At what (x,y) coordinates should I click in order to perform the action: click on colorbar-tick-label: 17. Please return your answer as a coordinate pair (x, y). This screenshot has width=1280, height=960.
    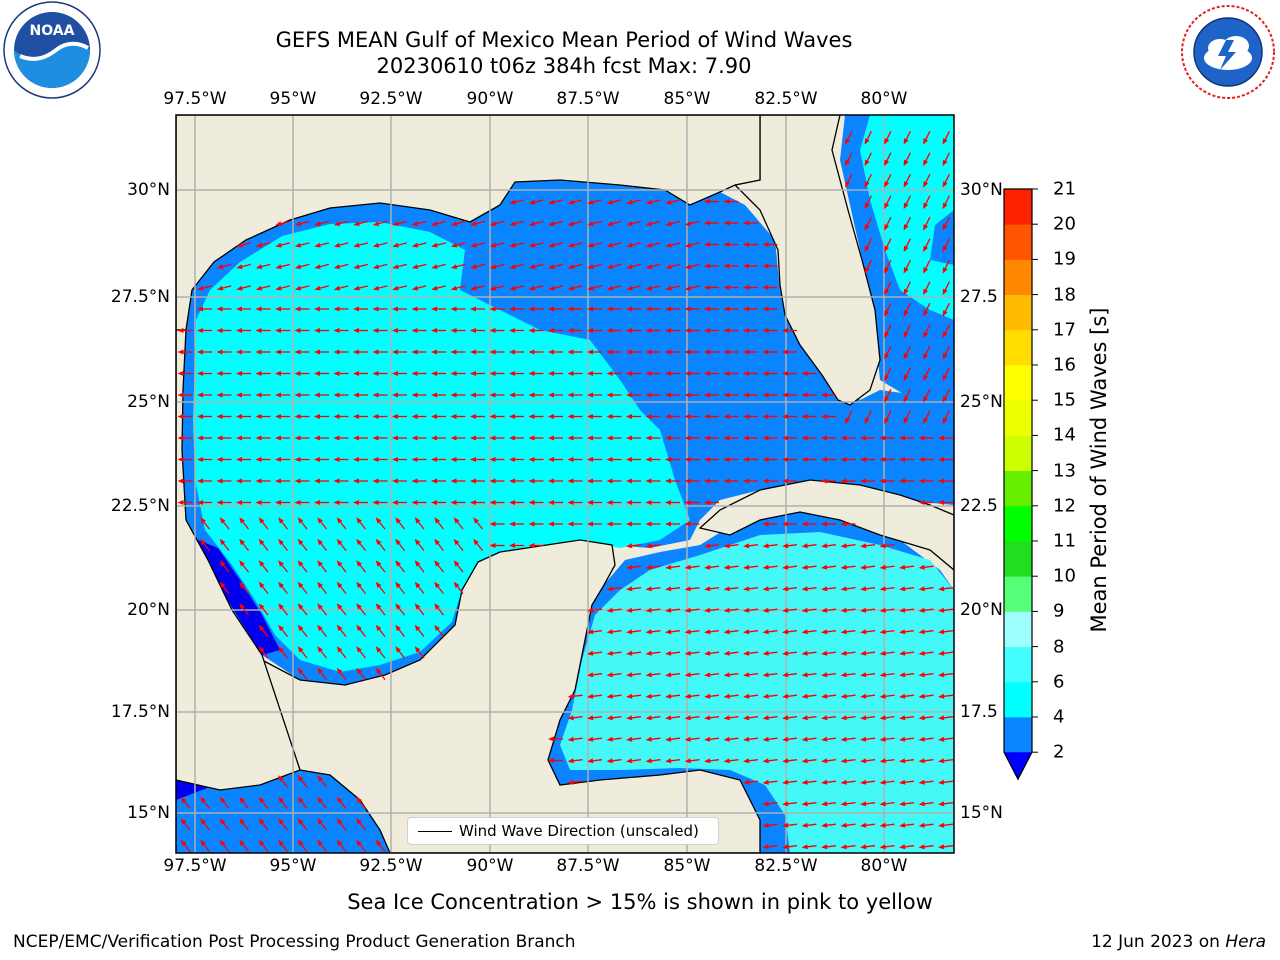
    Looking at the image, I should click on (1064, 330).